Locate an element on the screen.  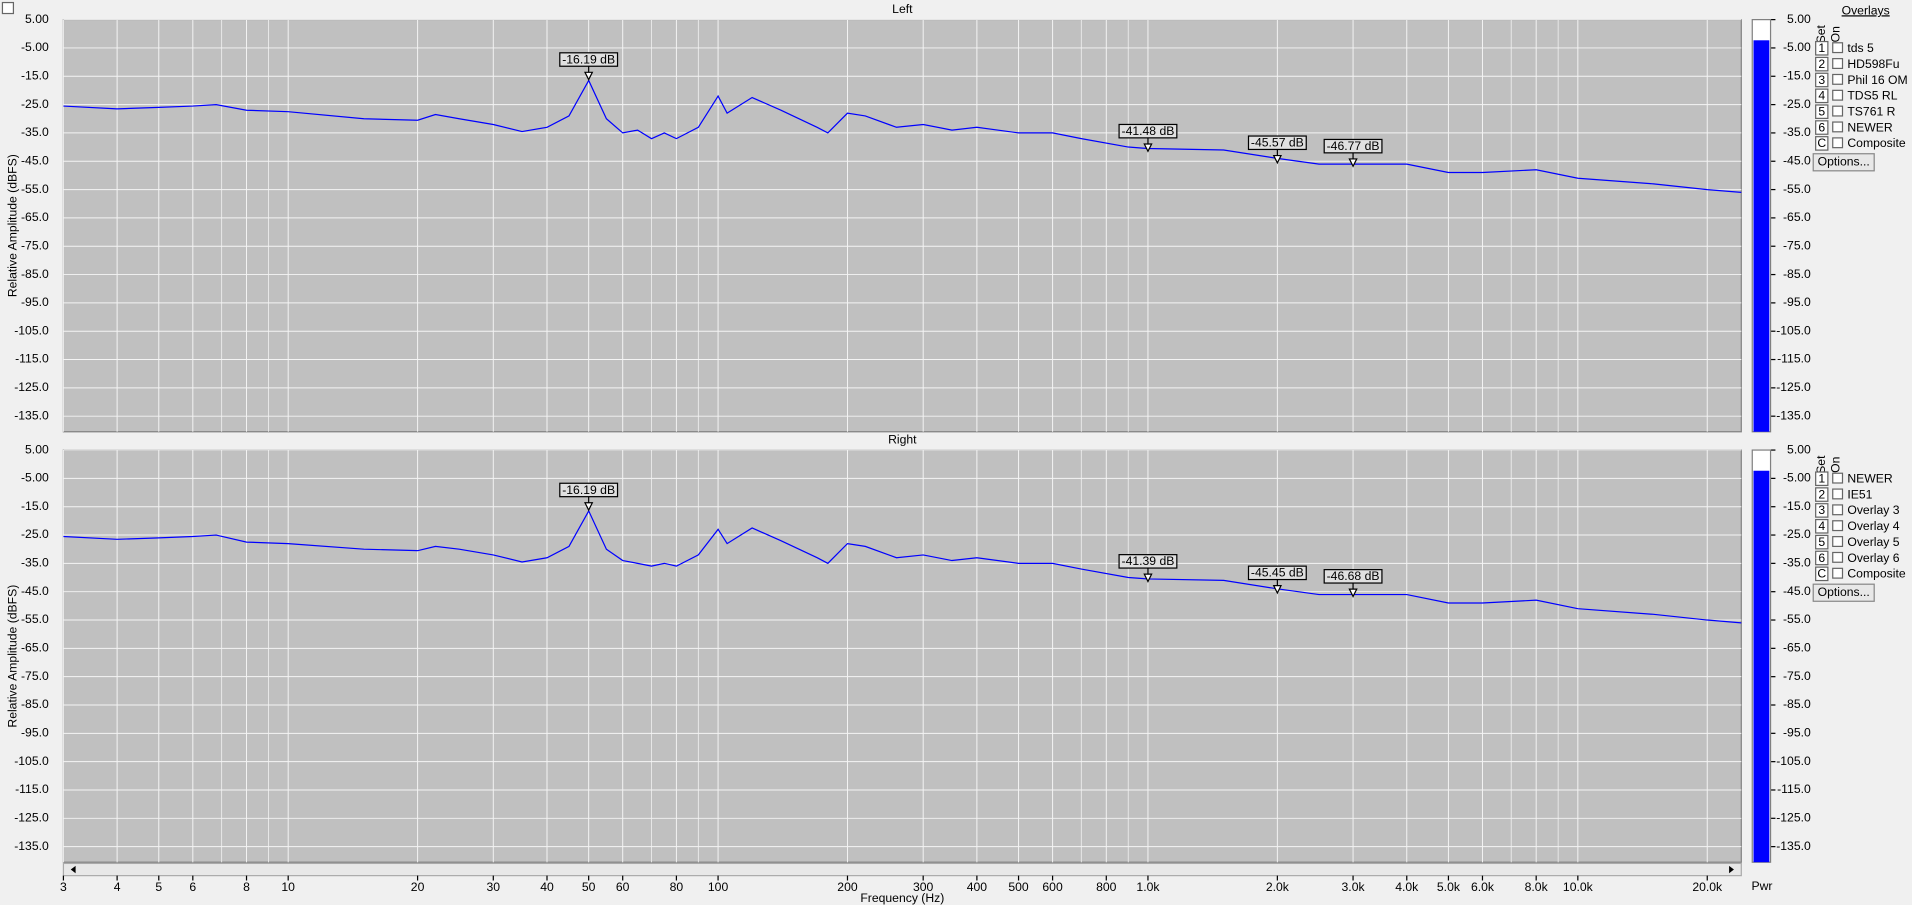
x-tick-label: 5.0k is located at coordinates (1449, 887).